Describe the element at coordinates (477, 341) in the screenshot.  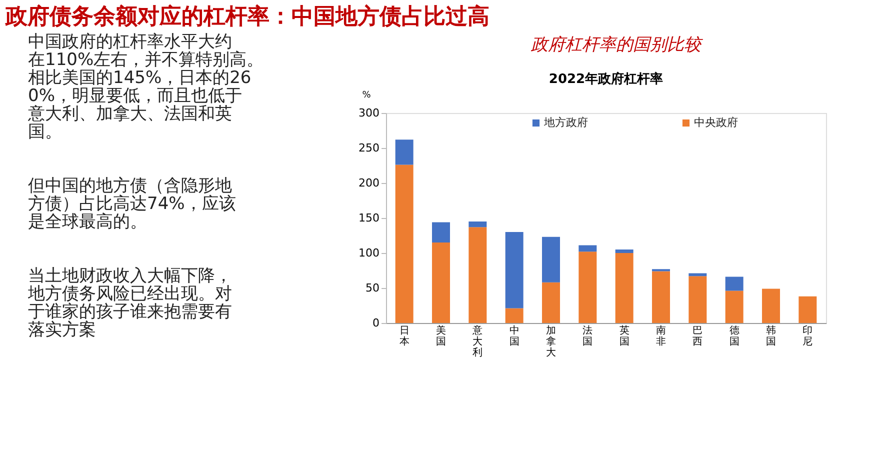
I see `x-tick-label: 意大利` at that location.